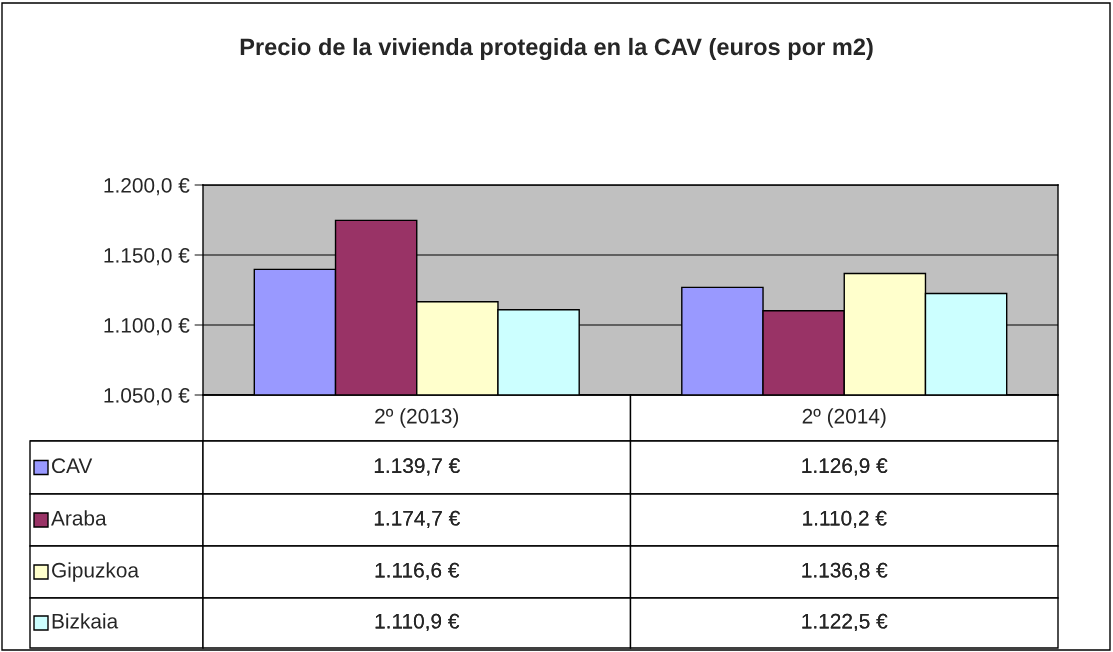 The height and width of the screenshot is (652, 1113). Describe the element at coordinates (417, 571) in the screenshot. I see `data-label: 1.116,6 €` at that location.